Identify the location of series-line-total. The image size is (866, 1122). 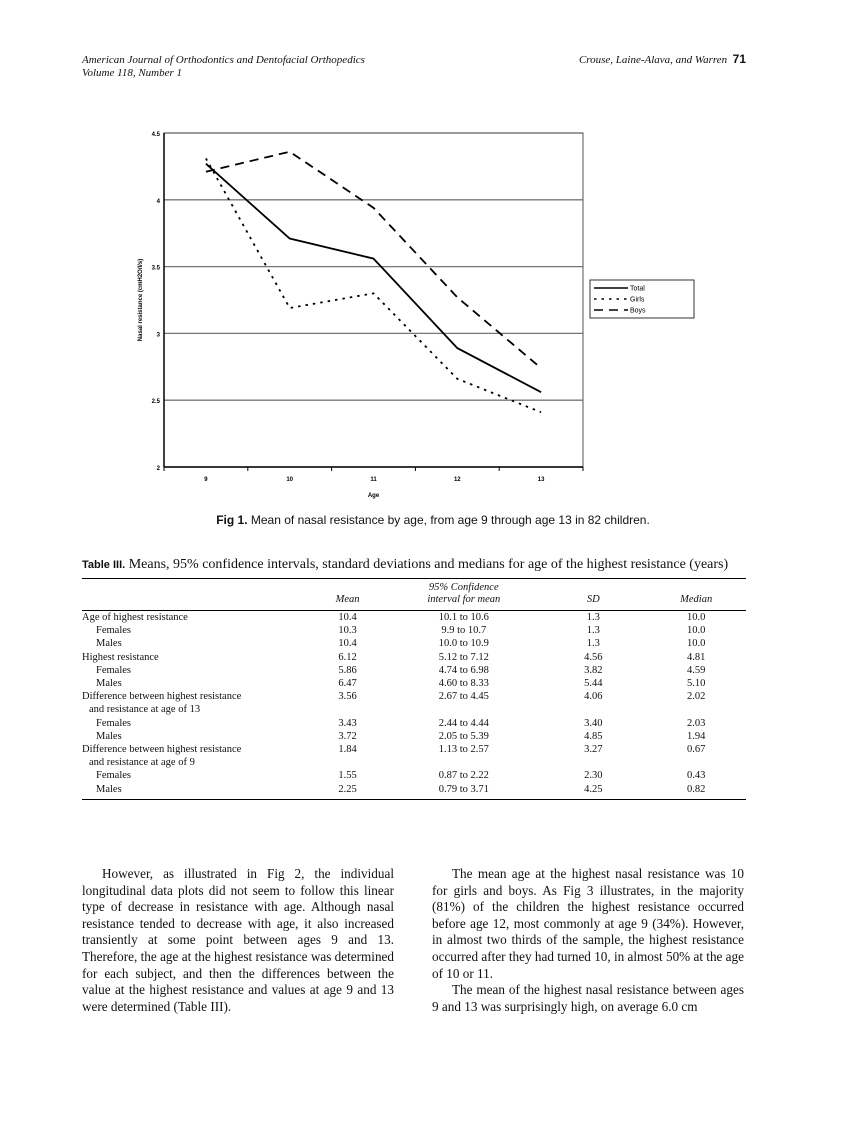
(373, 278).